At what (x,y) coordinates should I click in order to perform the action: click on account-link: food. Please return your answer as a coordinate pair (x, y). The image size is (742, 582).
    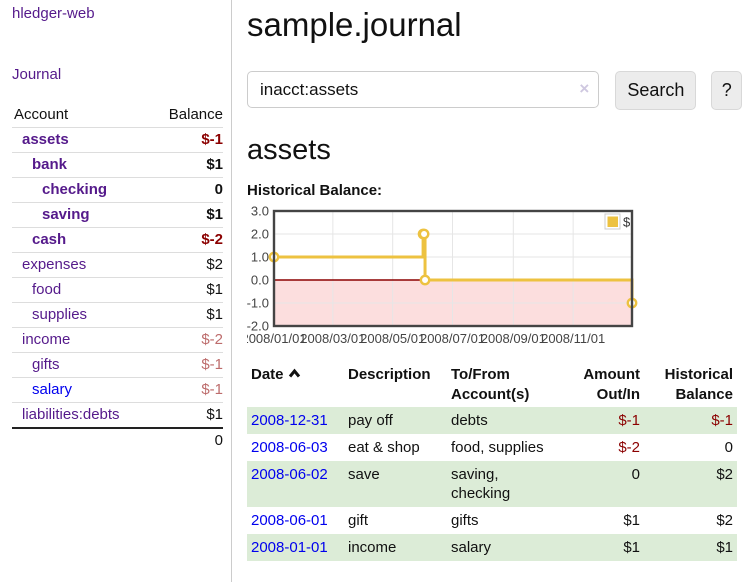
    Looking at the image, I should click on (47, 289).